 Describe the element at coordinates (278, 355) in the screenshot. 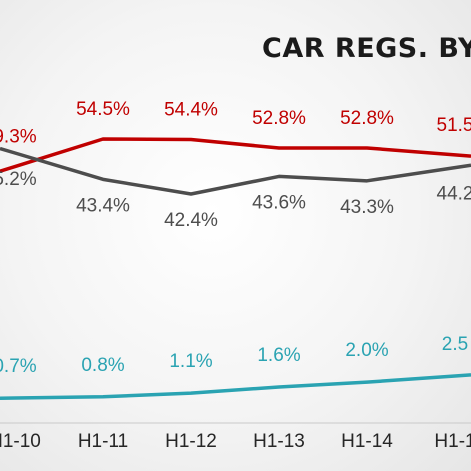

I see `data-label-ev-3: 1.6%` at that location.